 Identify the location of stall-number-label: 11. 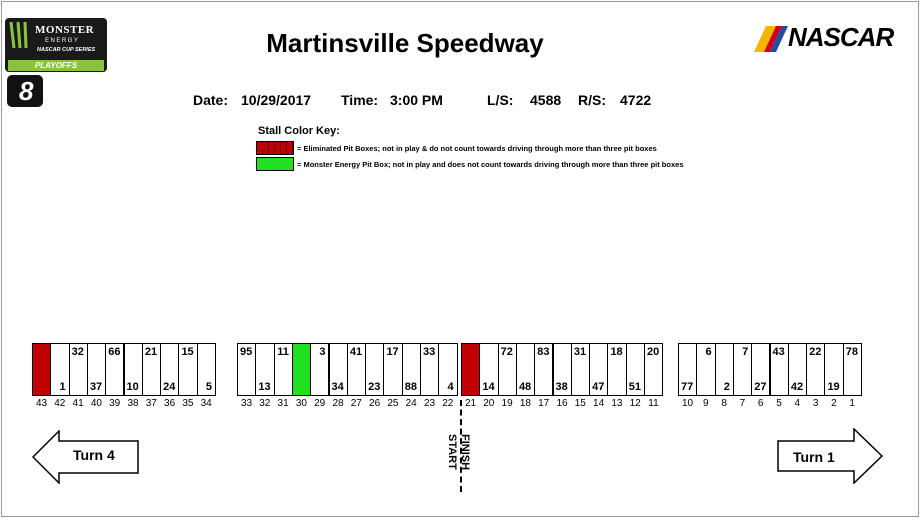
(653, 403).